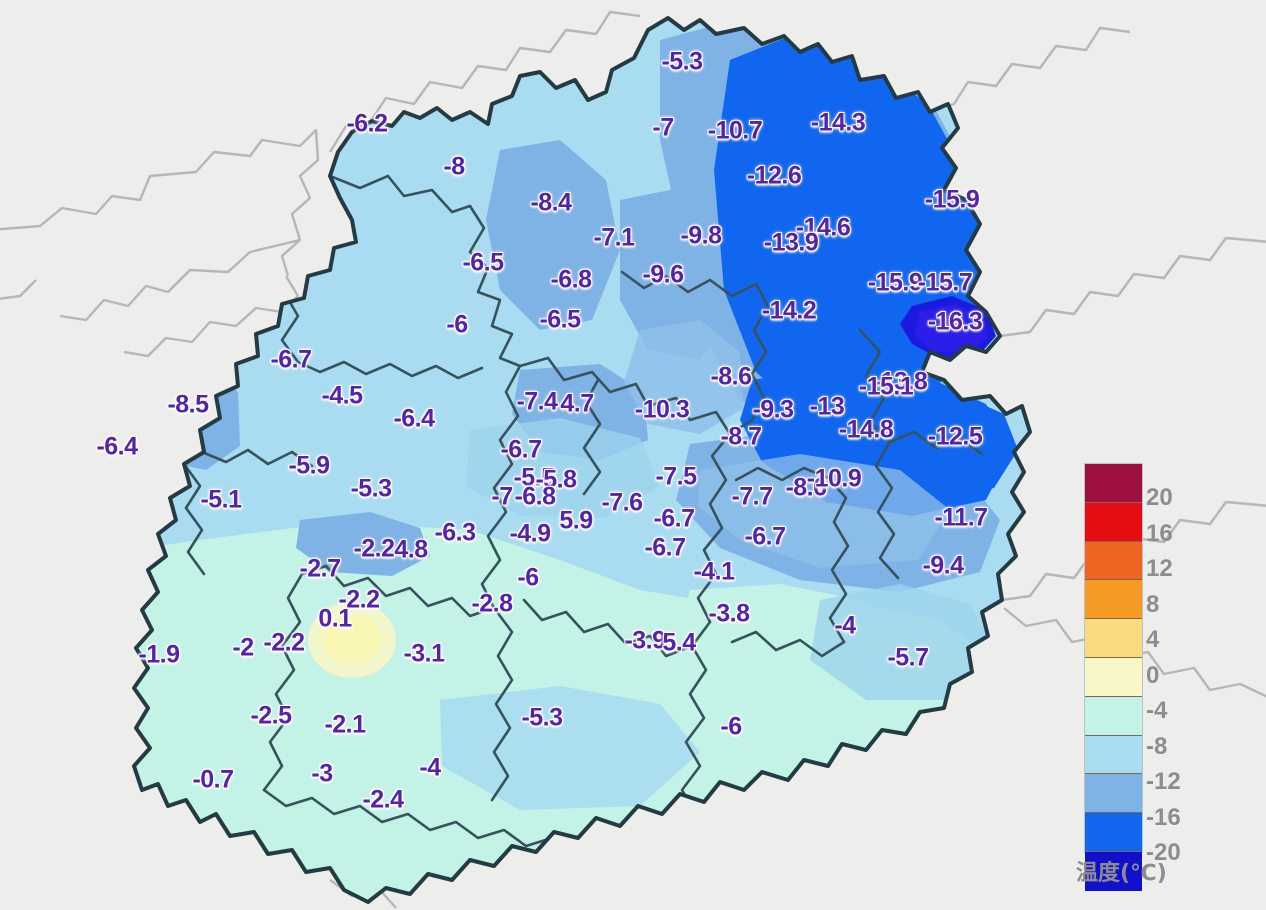 The image size is (1266, 910). What do you see at coordinates (1201, 664) in the screenshot?
I see `legend-tick-labels: 20 16 12 8 4 0 -4 -8 -12 -16 -20` at bounding box center [1201, 664].